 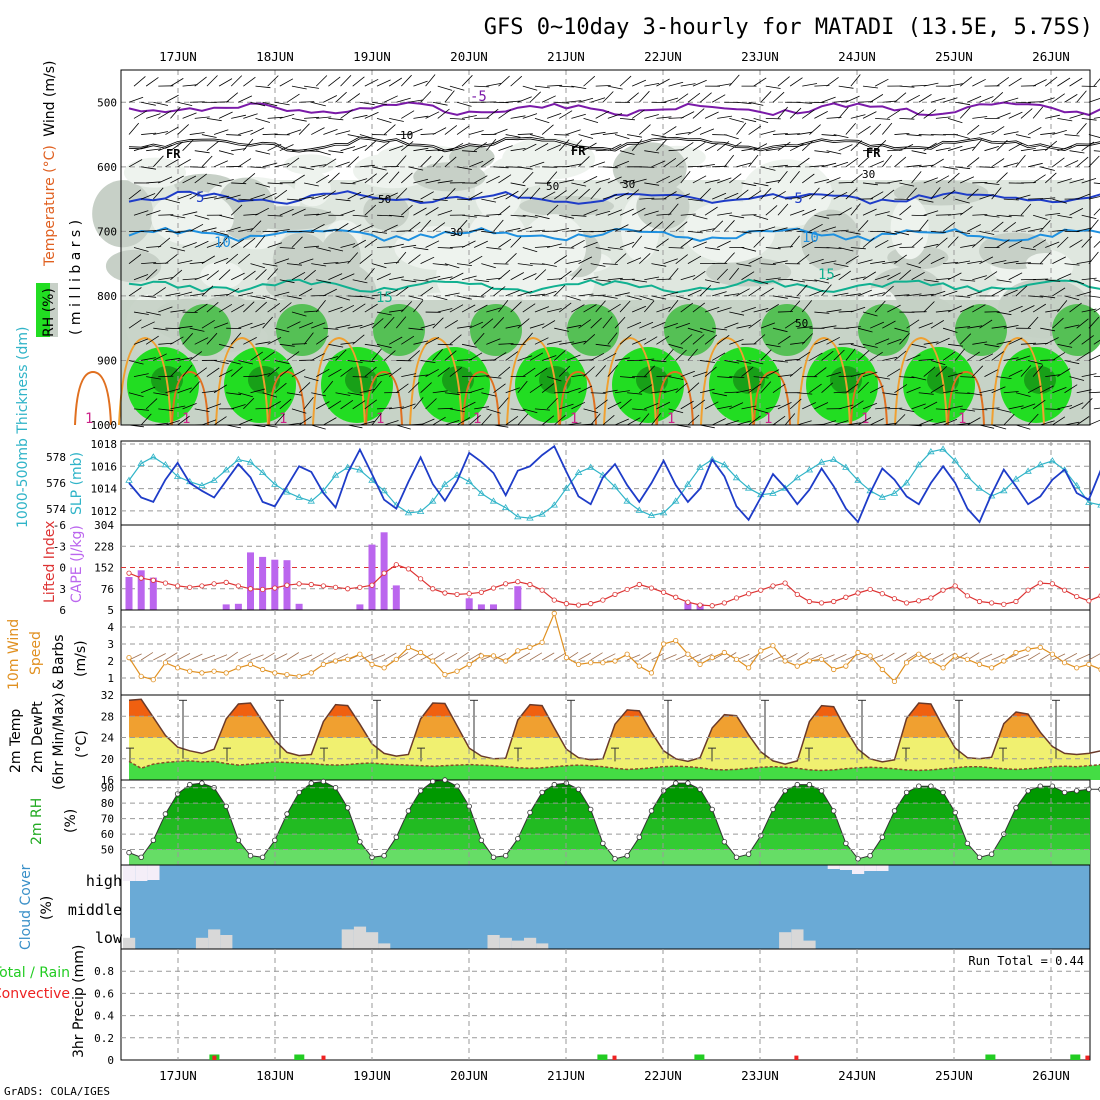 I want to click on slp-tick: 1016, so click(x=104, y=466).